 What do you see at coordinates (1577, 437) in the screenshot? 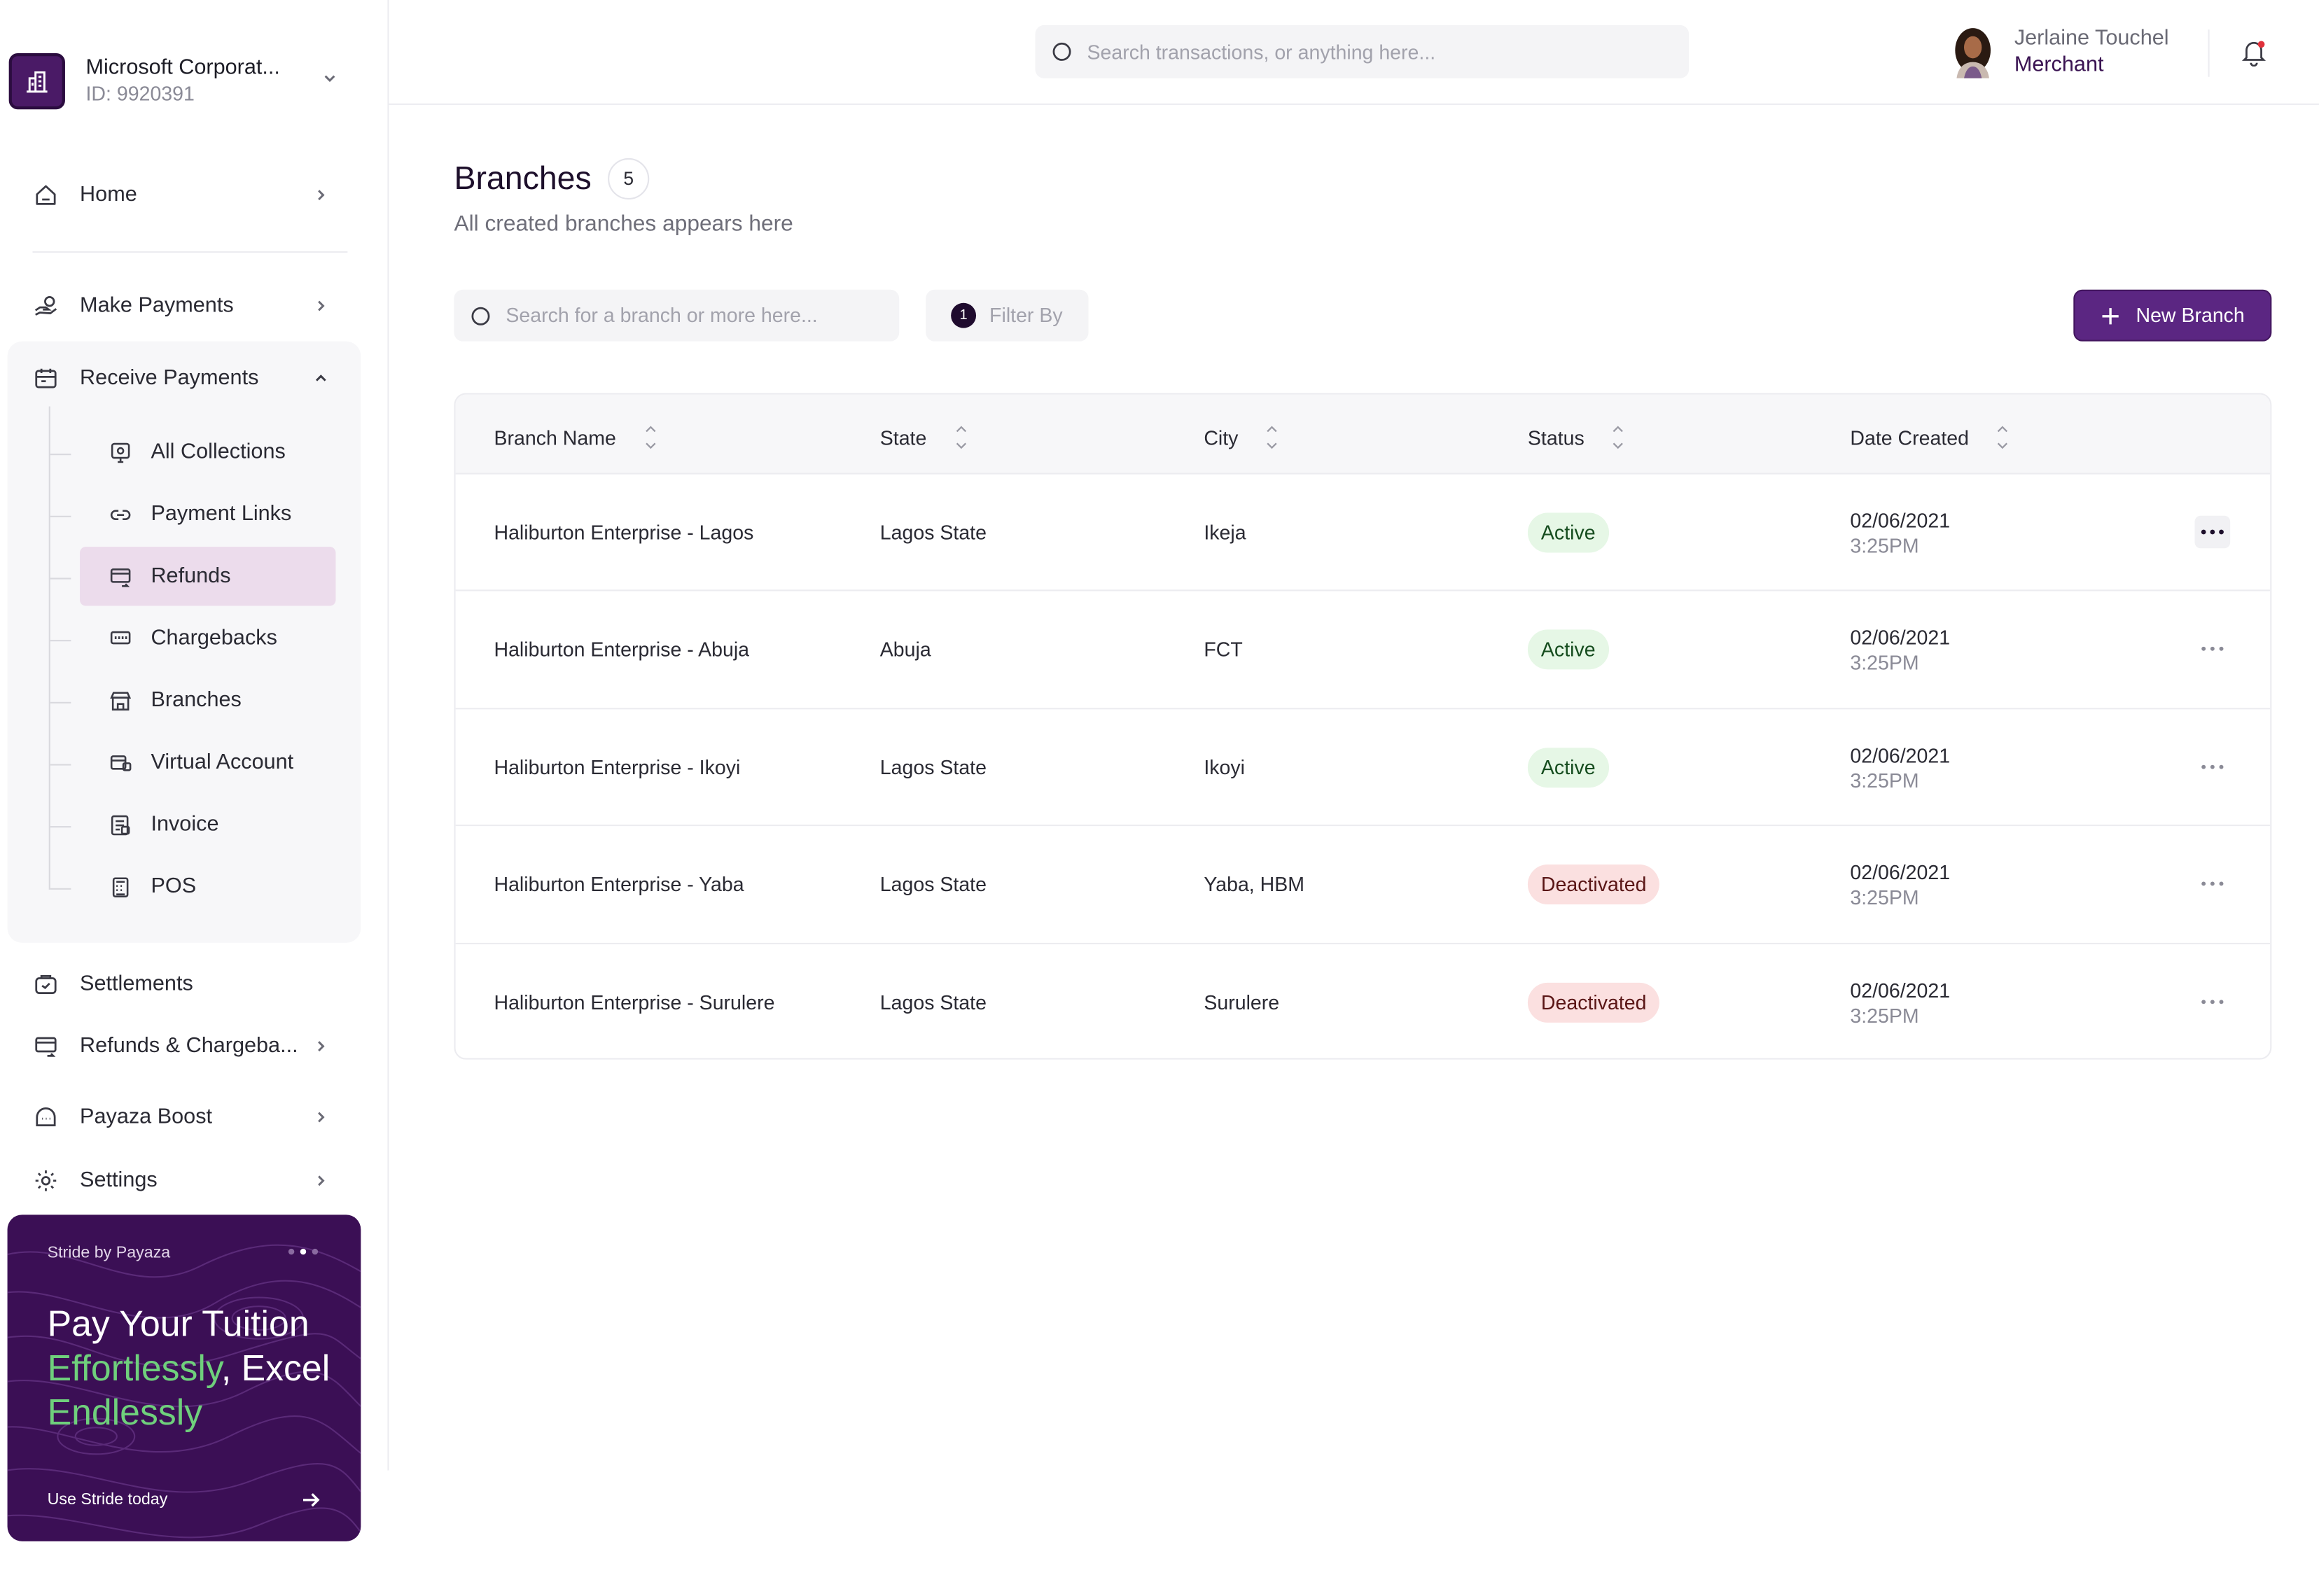
I see `column-header-status: Status` at bounding box center [1577, 437].